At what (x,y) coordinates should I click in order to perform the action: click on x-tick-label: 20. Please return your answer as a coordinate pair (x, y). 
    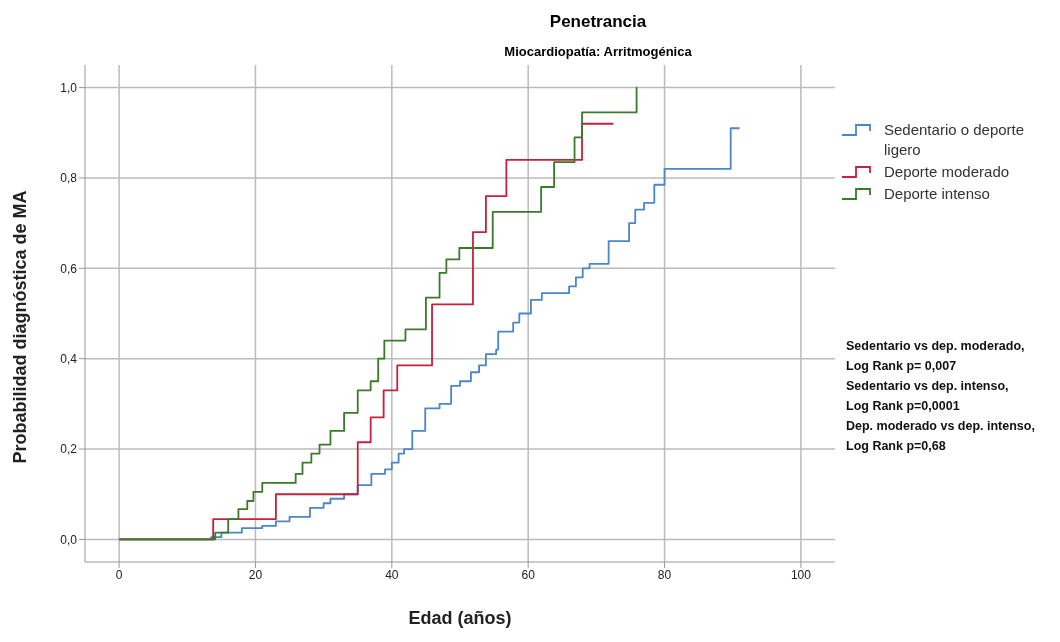
    Looking at the image, I should click on (255, 574).